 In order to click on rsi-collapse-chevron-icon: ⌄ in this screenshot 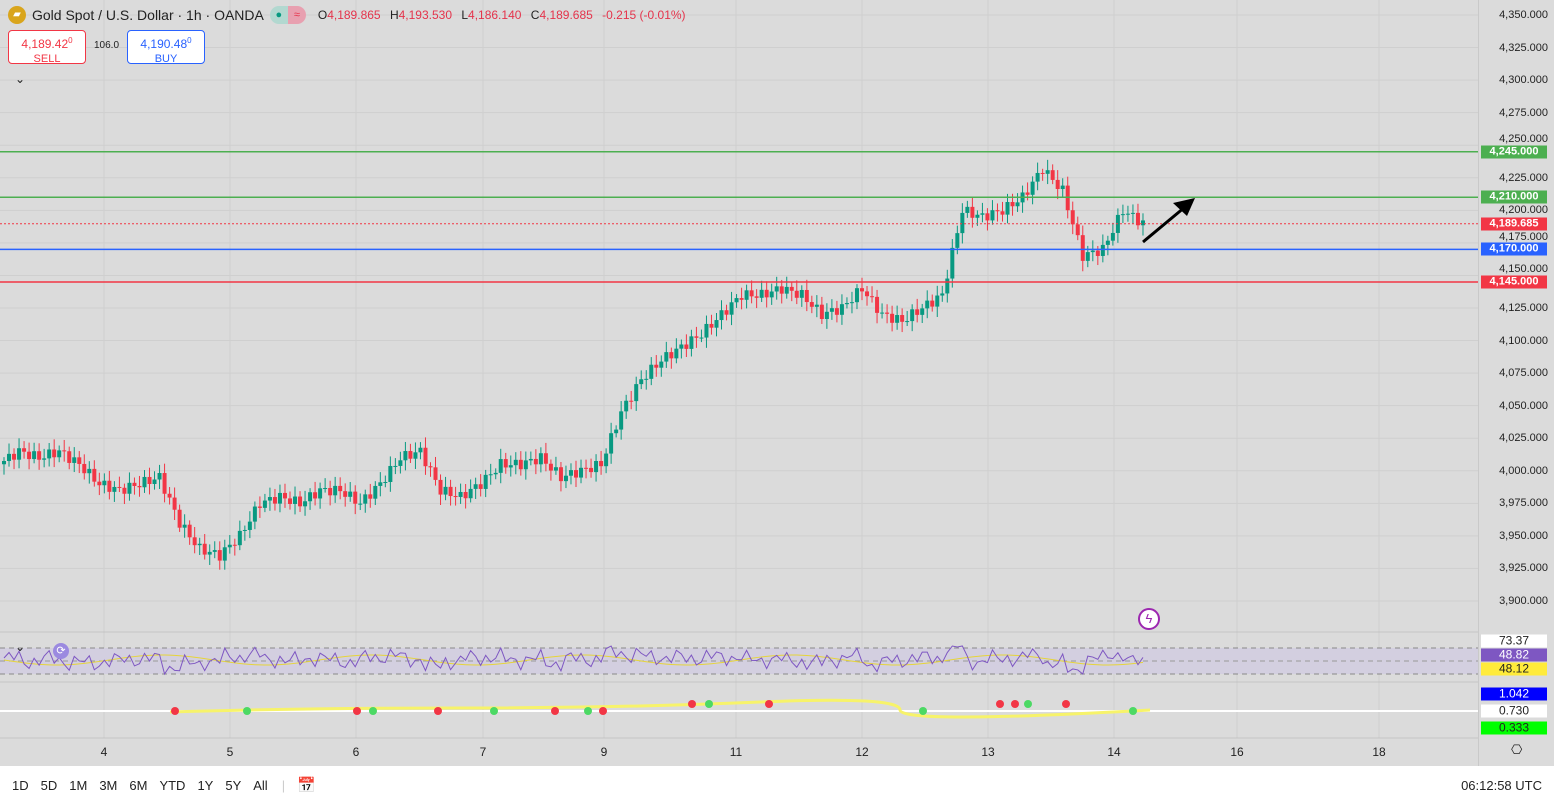, I will do `click(20, 647)`.